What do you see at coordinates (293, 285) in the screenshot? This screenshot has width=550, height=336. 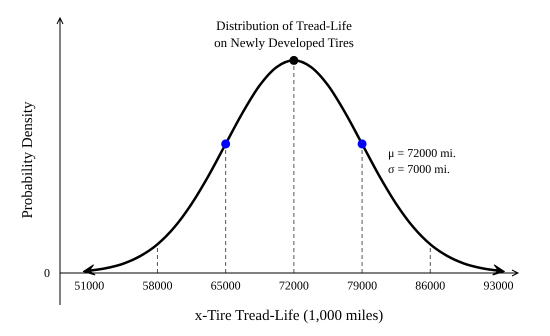 I see `x-tick-label: 72000` at bounding box center [293, 285].